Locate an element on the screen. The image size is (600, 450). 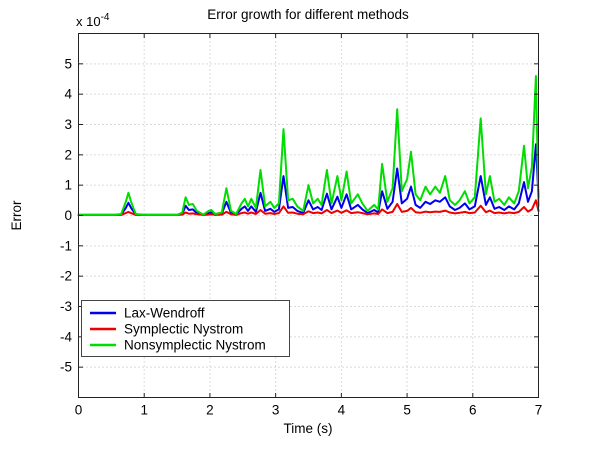
x-tick-label: 6 is located at coordinates (473, 410).